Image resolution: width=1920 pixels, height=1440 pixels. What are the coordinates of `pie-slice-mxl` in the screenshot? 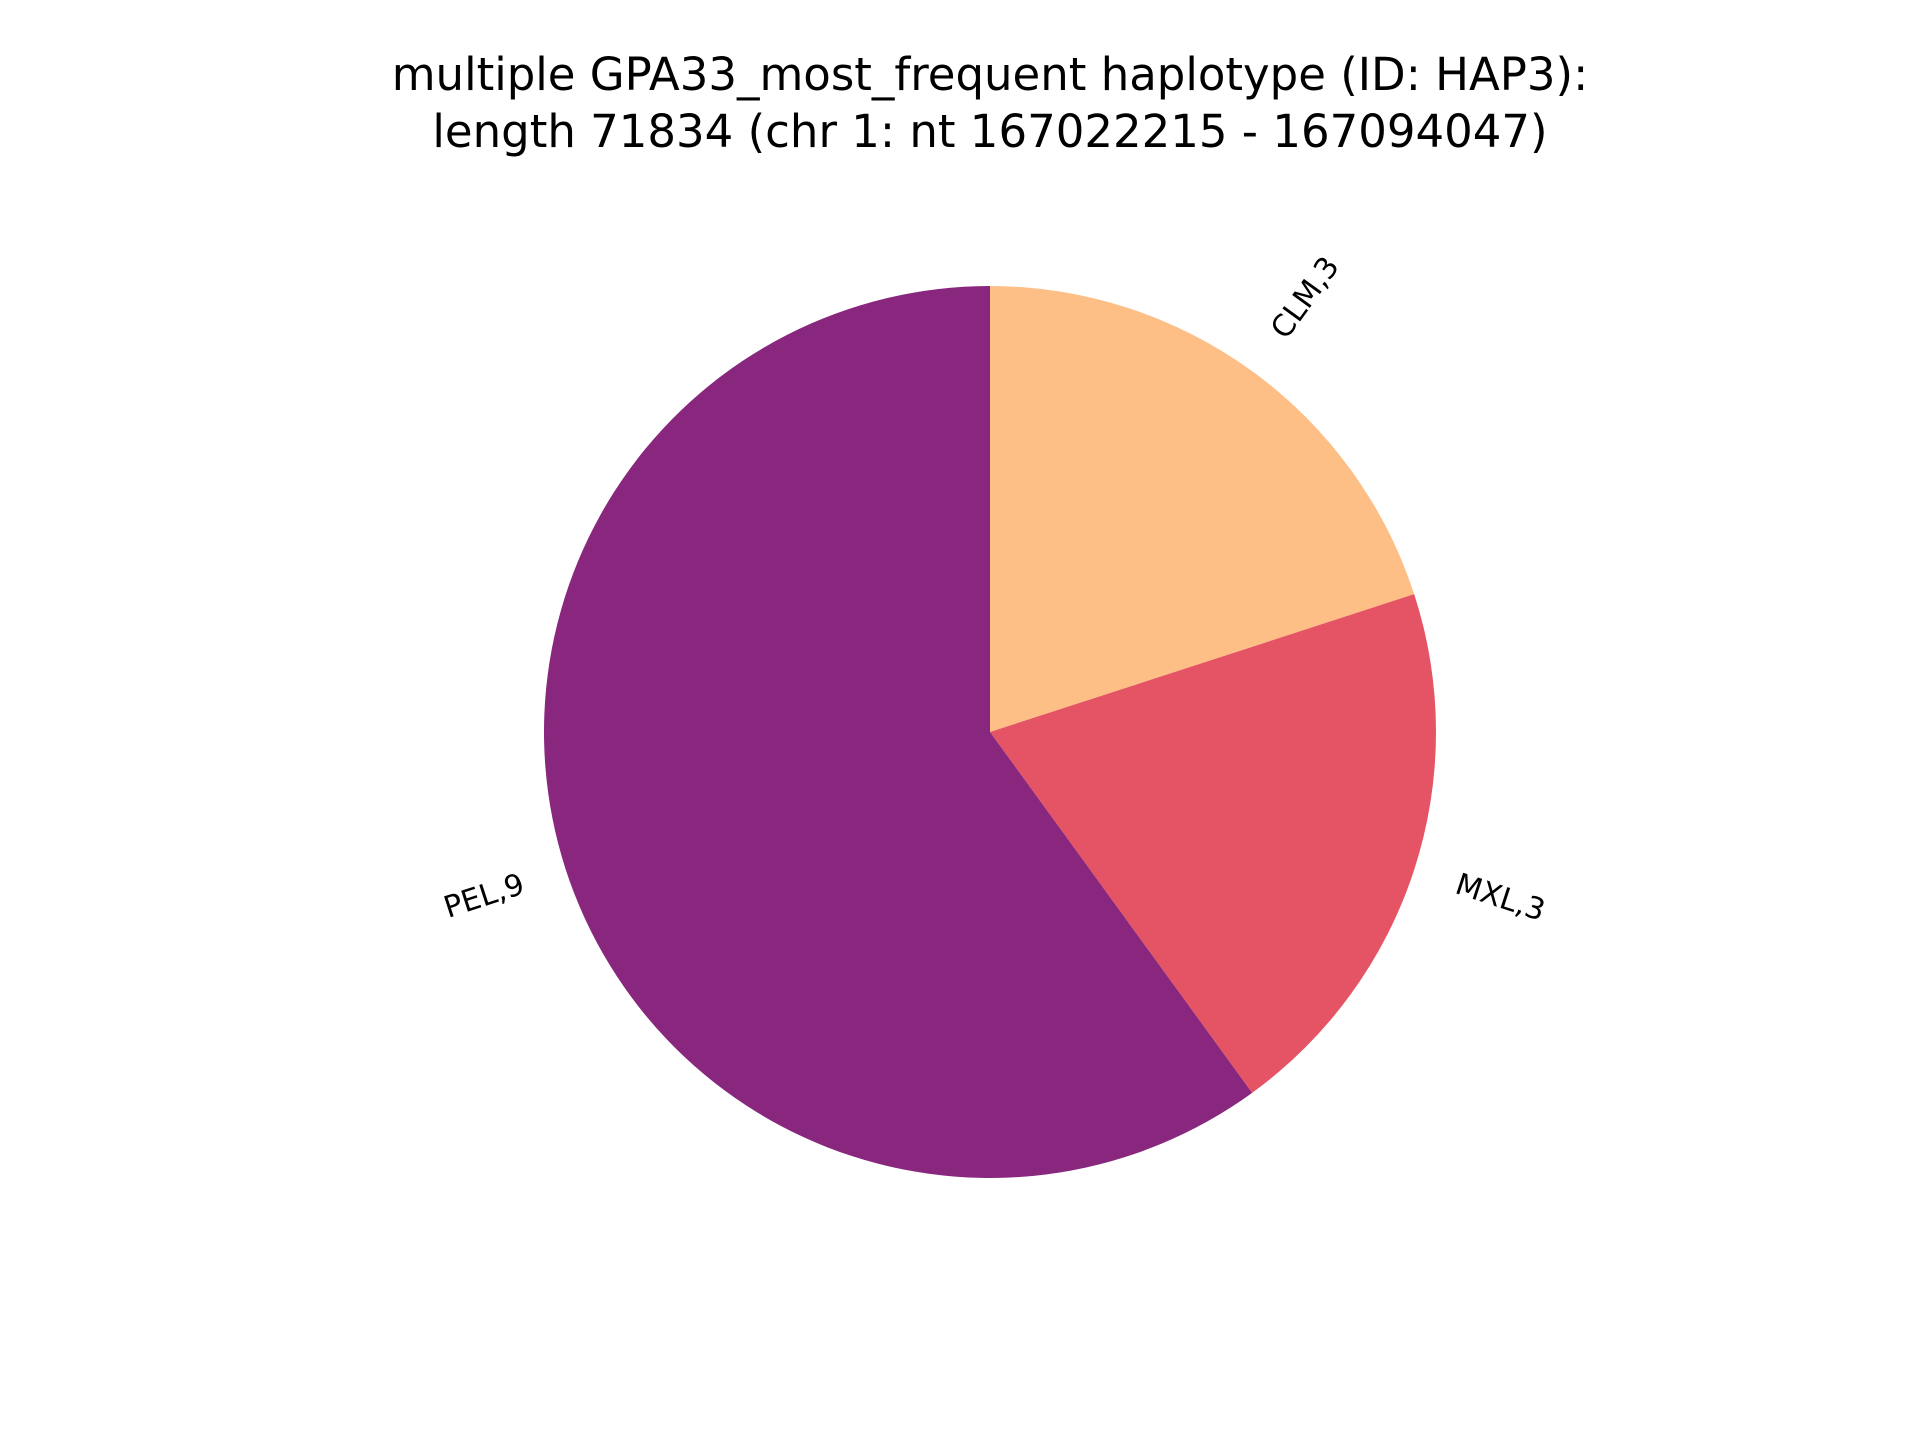 It's located at (1213, 843).